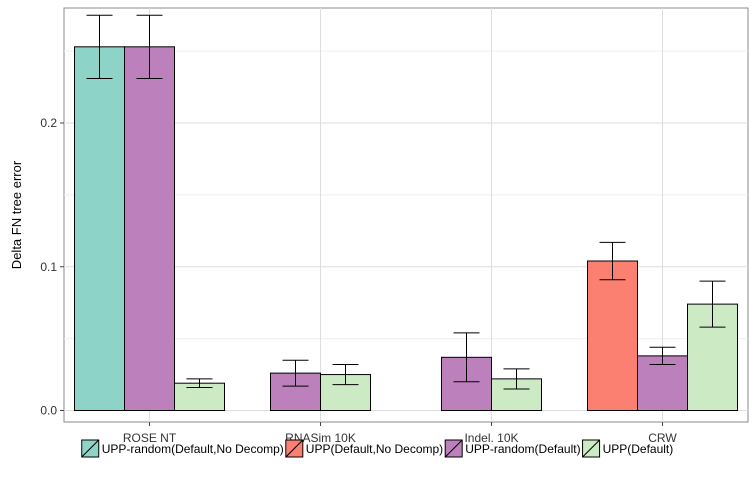 Image resolution: width=755 pixels, height=485 pixels. Describe the element at coordinates (522, 449) in the screenshot. I see `legend-label: UPP-random(Default)` at that location.